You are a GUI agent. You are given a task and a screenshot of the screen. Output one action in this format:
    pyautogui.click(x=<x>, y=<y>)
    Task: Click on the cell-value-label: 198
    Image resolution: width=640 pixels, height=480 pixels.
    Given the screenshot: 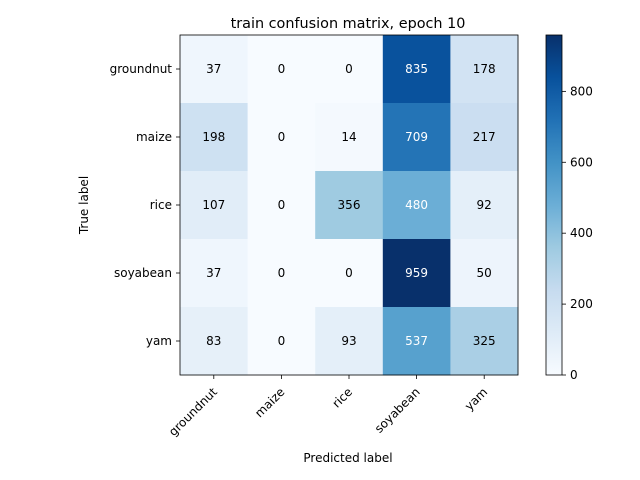 What is the action you would take?
    pyautogui.click(x=213, y=137)
    